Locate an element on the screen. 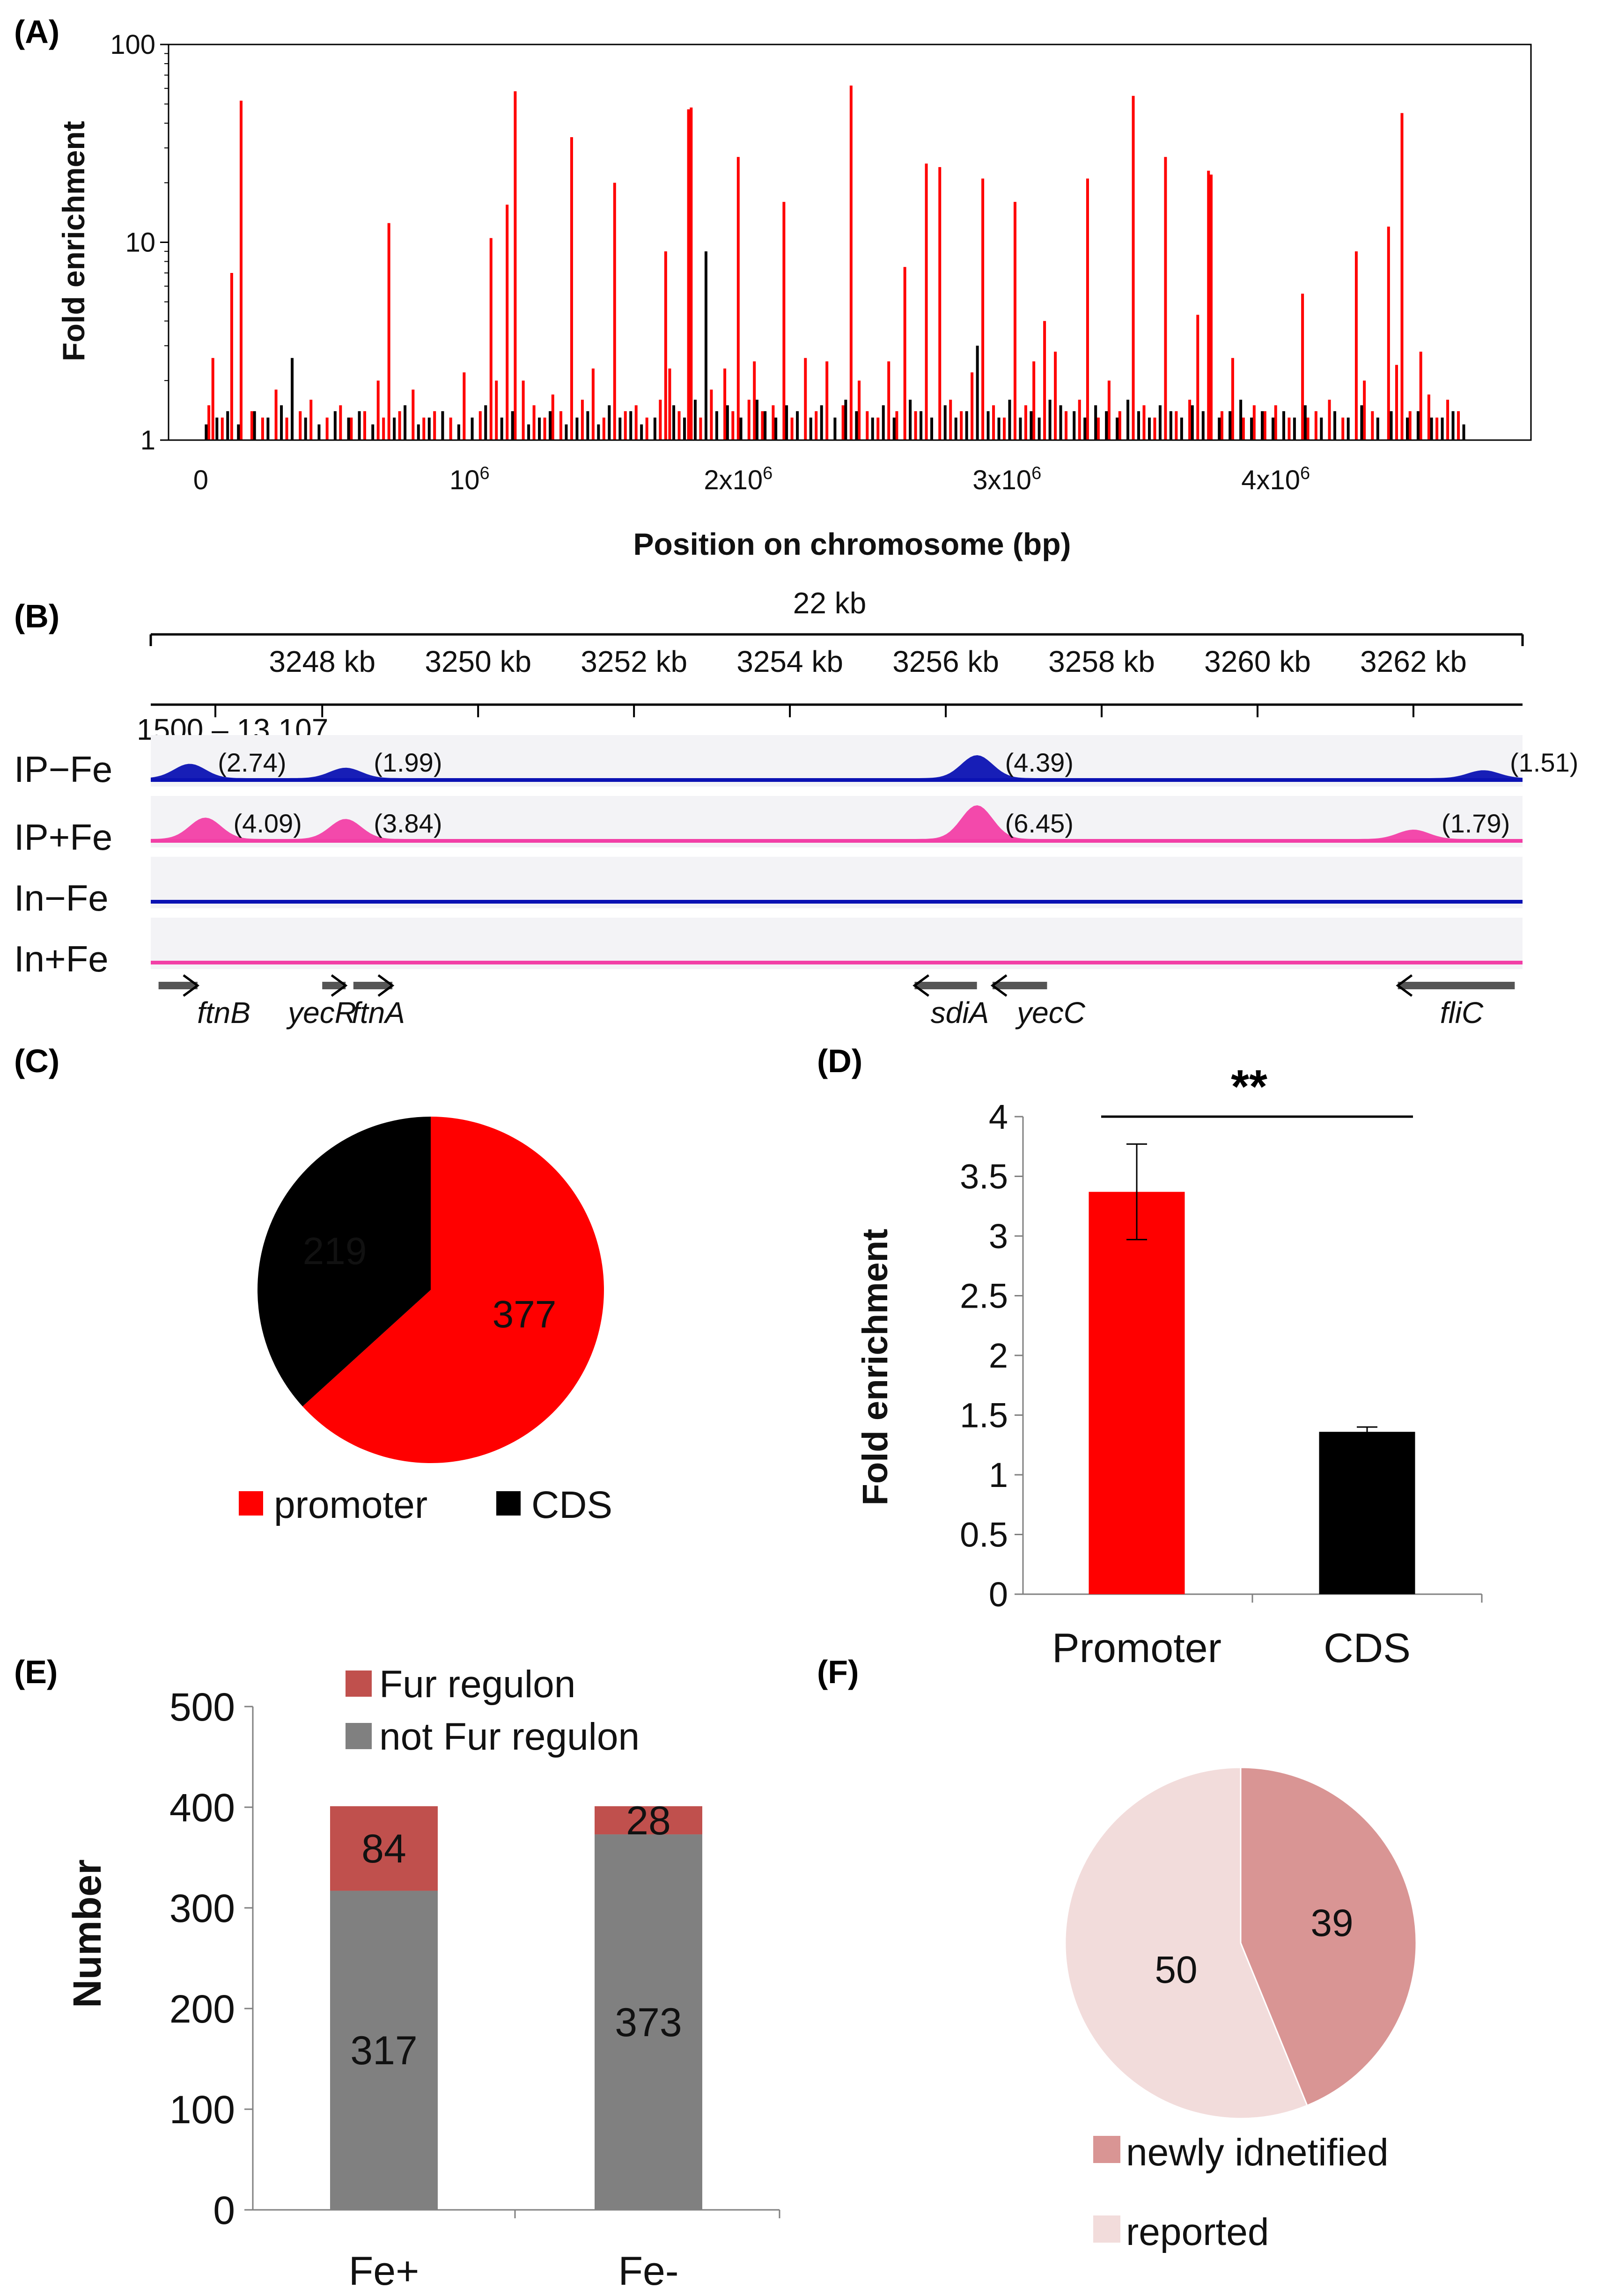 The height and width of the screenshot is (2296, 1604). legend-promoter-swatch is located at coordinates (251, 1503).